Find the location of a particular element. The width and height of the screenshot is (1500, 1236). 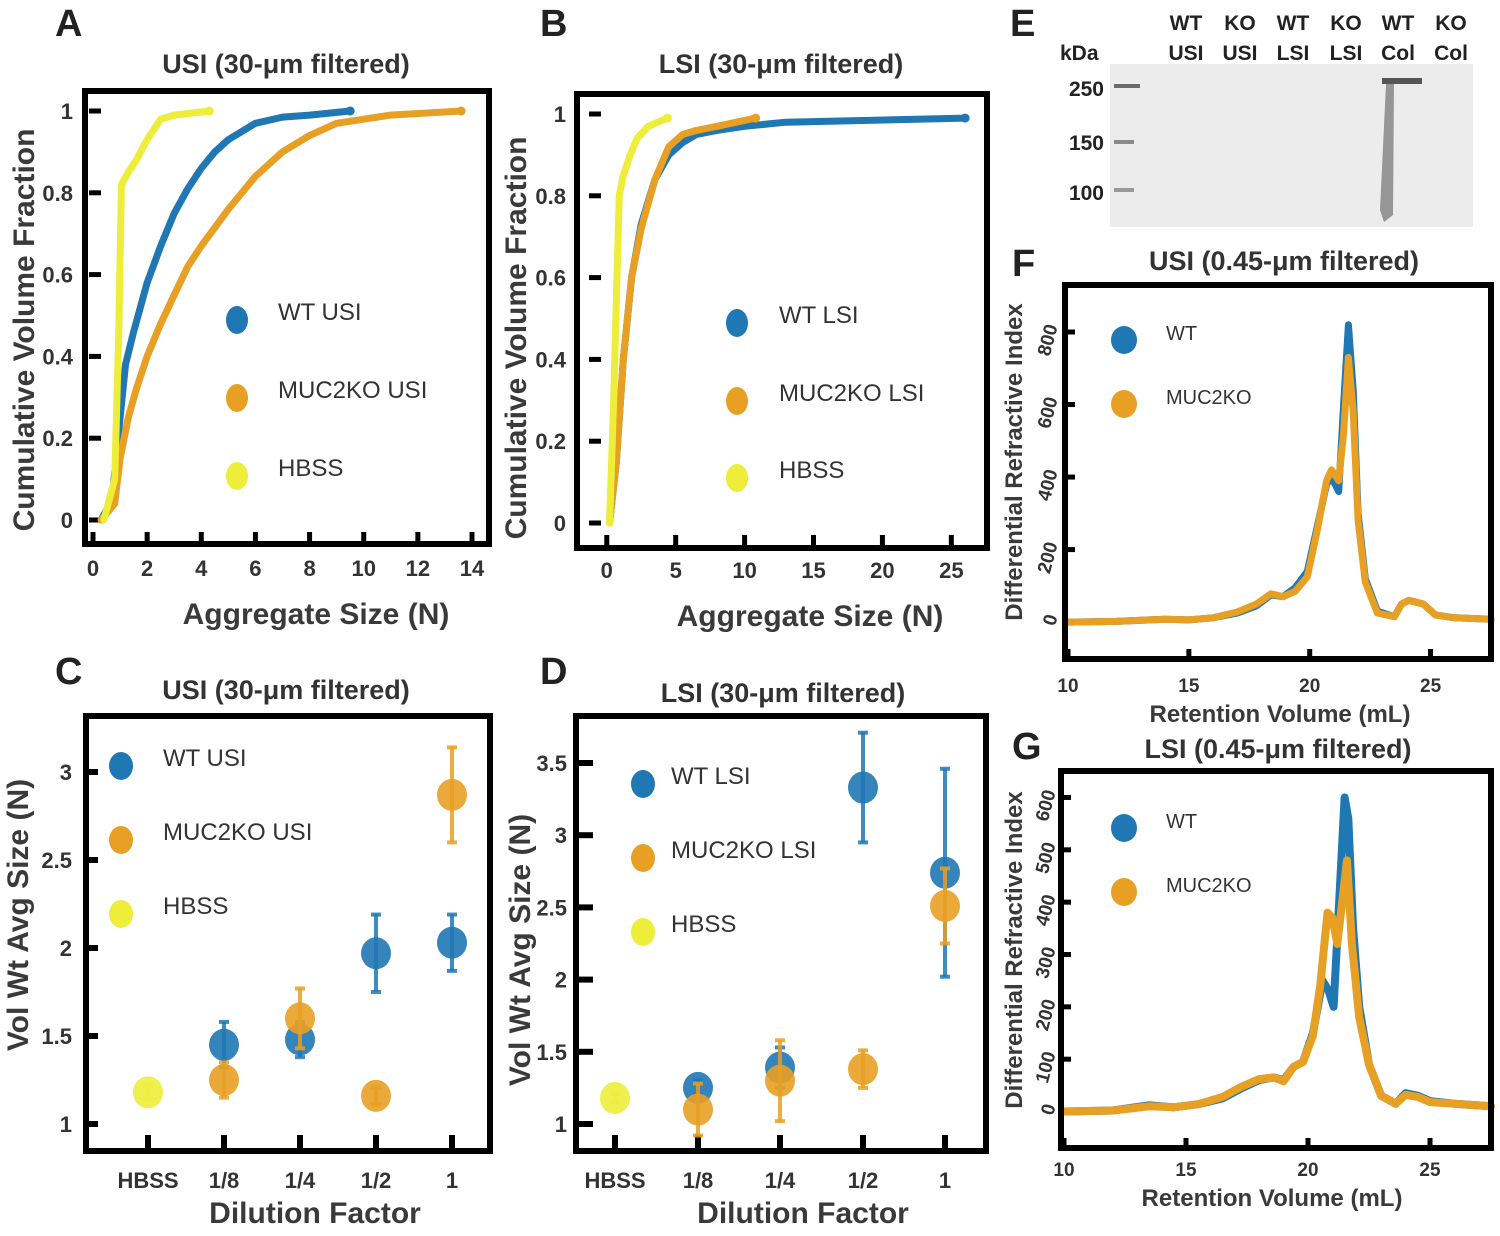

legend-label-wt-g: WT is located at coordinates (1181, 822).